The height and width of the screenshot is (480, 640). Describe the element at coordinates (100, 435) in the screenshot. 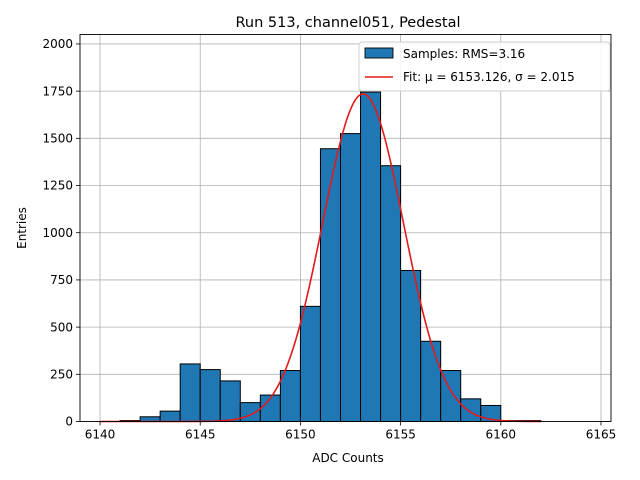

I see `x-tick-label: 6140` at that location.